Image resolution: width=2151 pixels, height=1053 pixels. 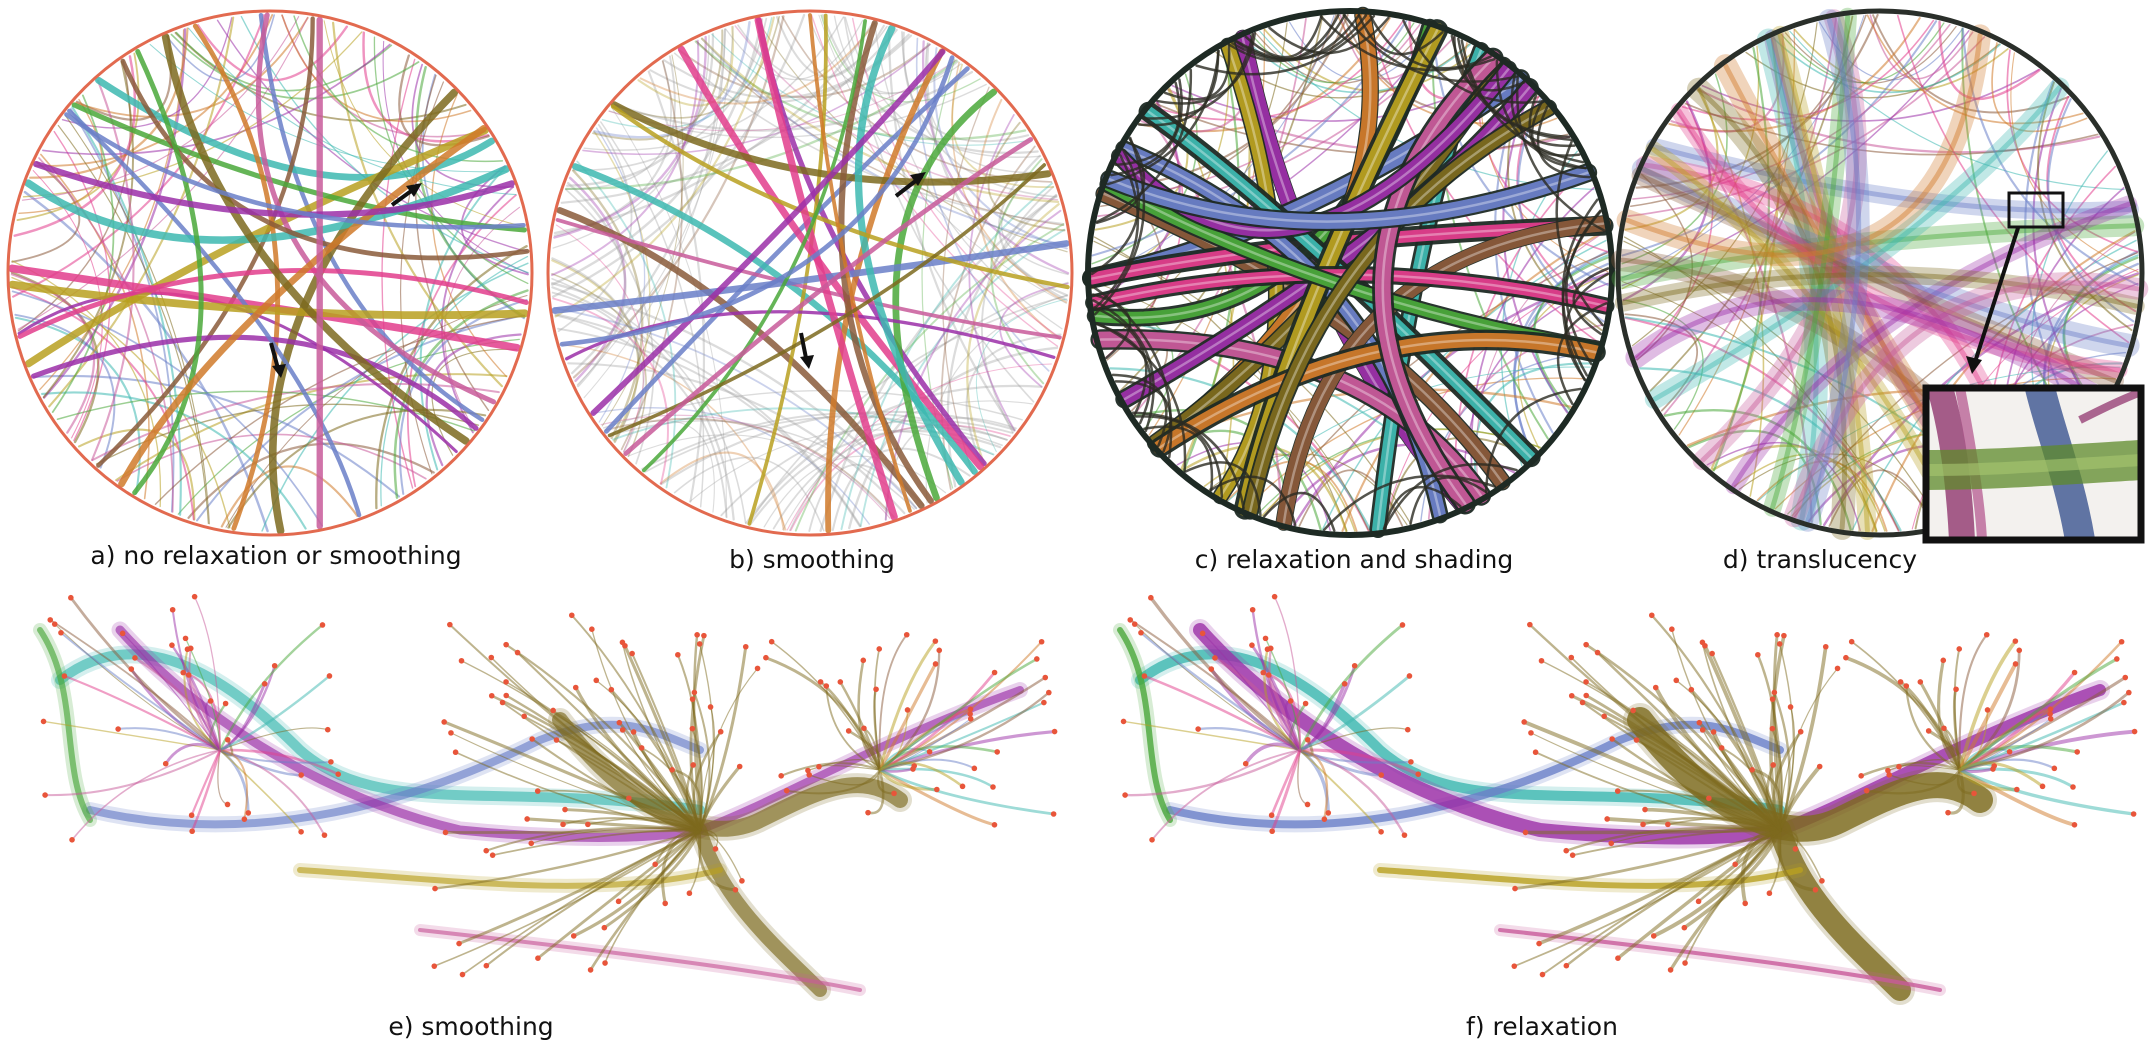 What do you see at coordinates (2034, 463) in the screenshot?
I see `zoom-inset-content` at bounding box center [2034, 463].